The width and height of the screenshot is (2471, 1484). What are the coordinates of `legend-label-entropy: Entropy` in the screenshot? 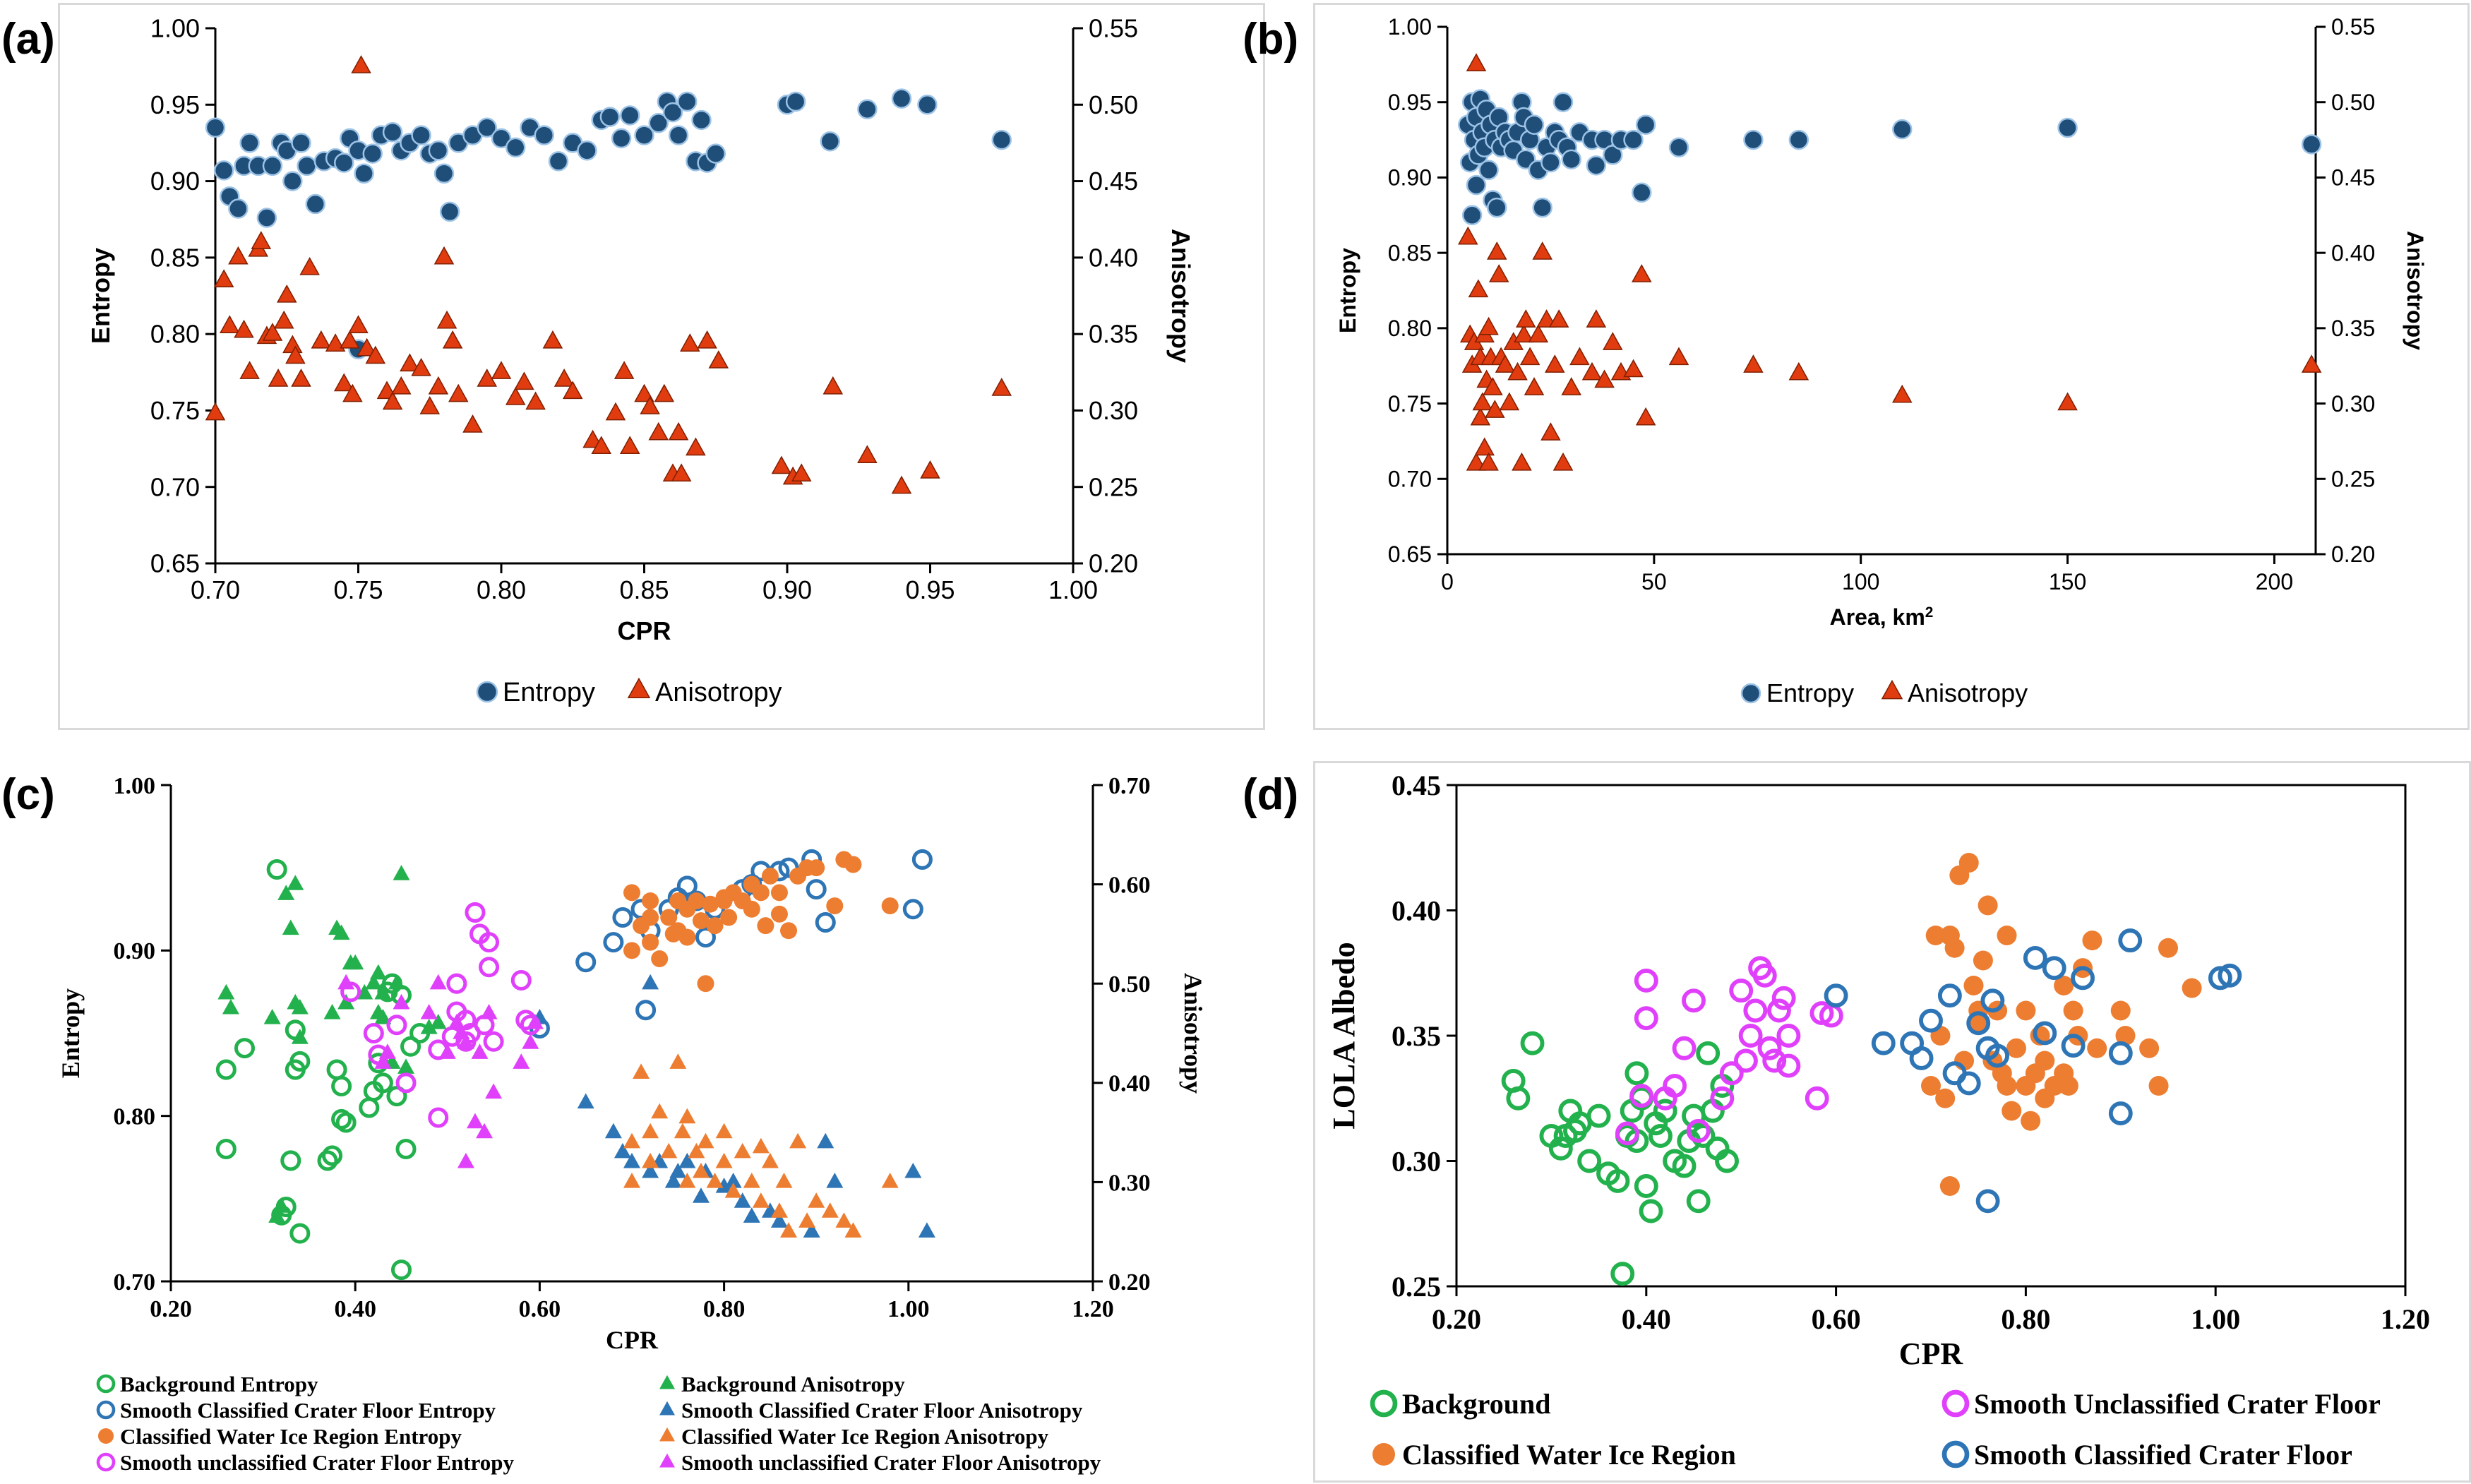 It's located at (549, 692).